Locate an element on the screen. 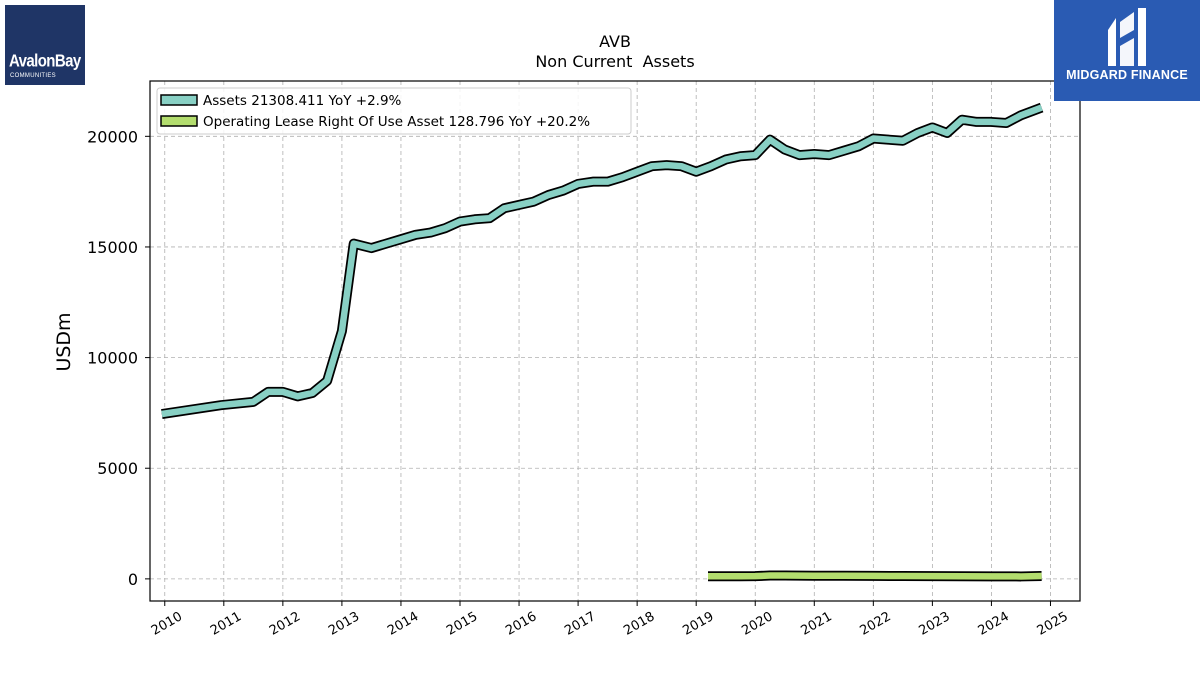 Image resolution: width=1200 pixels, height=675 pixels. x-tick-label: 2023 is located at coordinates (935, 624).